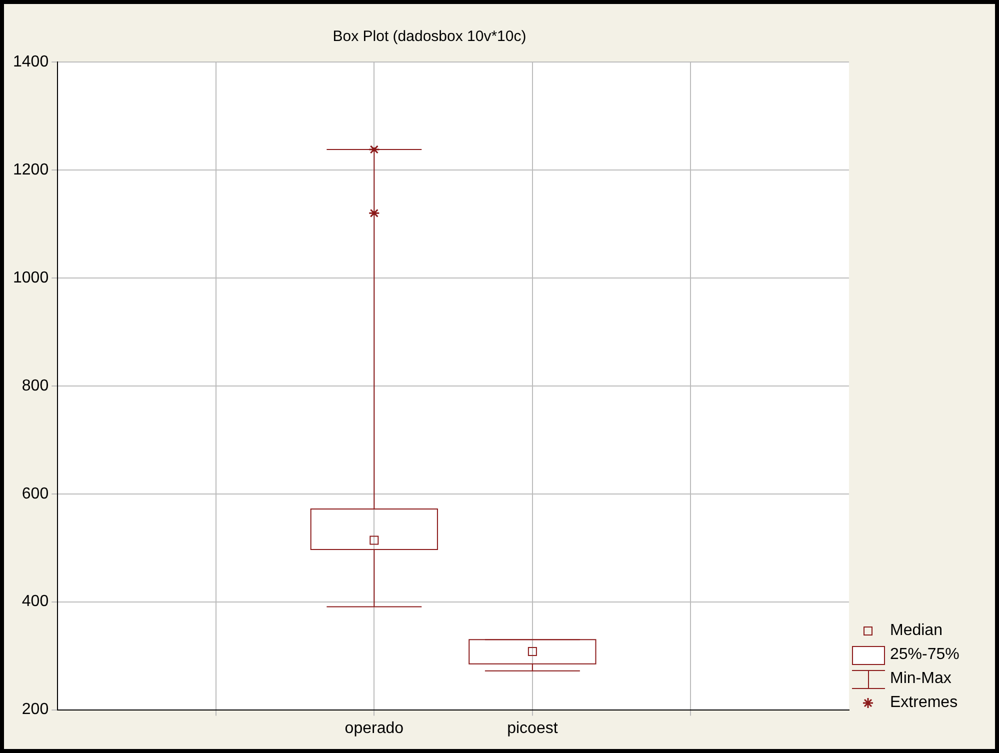 This screenshot has width=999, height=753. Describe the element at coordinates (925, 655) in the screenshot. I see `text: 25%-75%` at that location.